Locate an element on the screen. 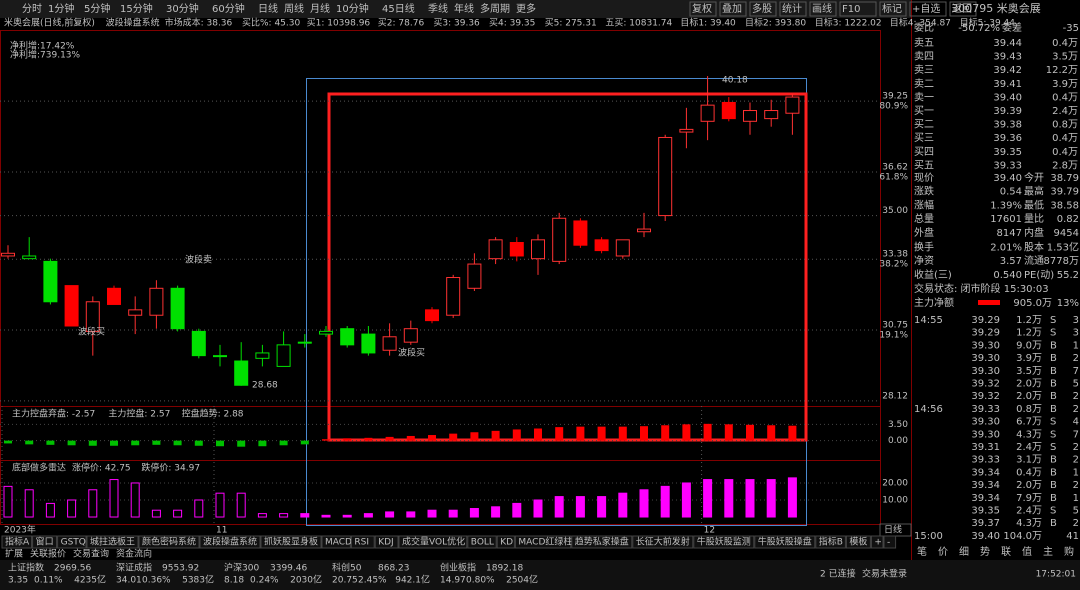 Image resolution: width=1080 pixels, height=590 pixels. toolbar-button-label: F10 is located at coordinates (851, 9).